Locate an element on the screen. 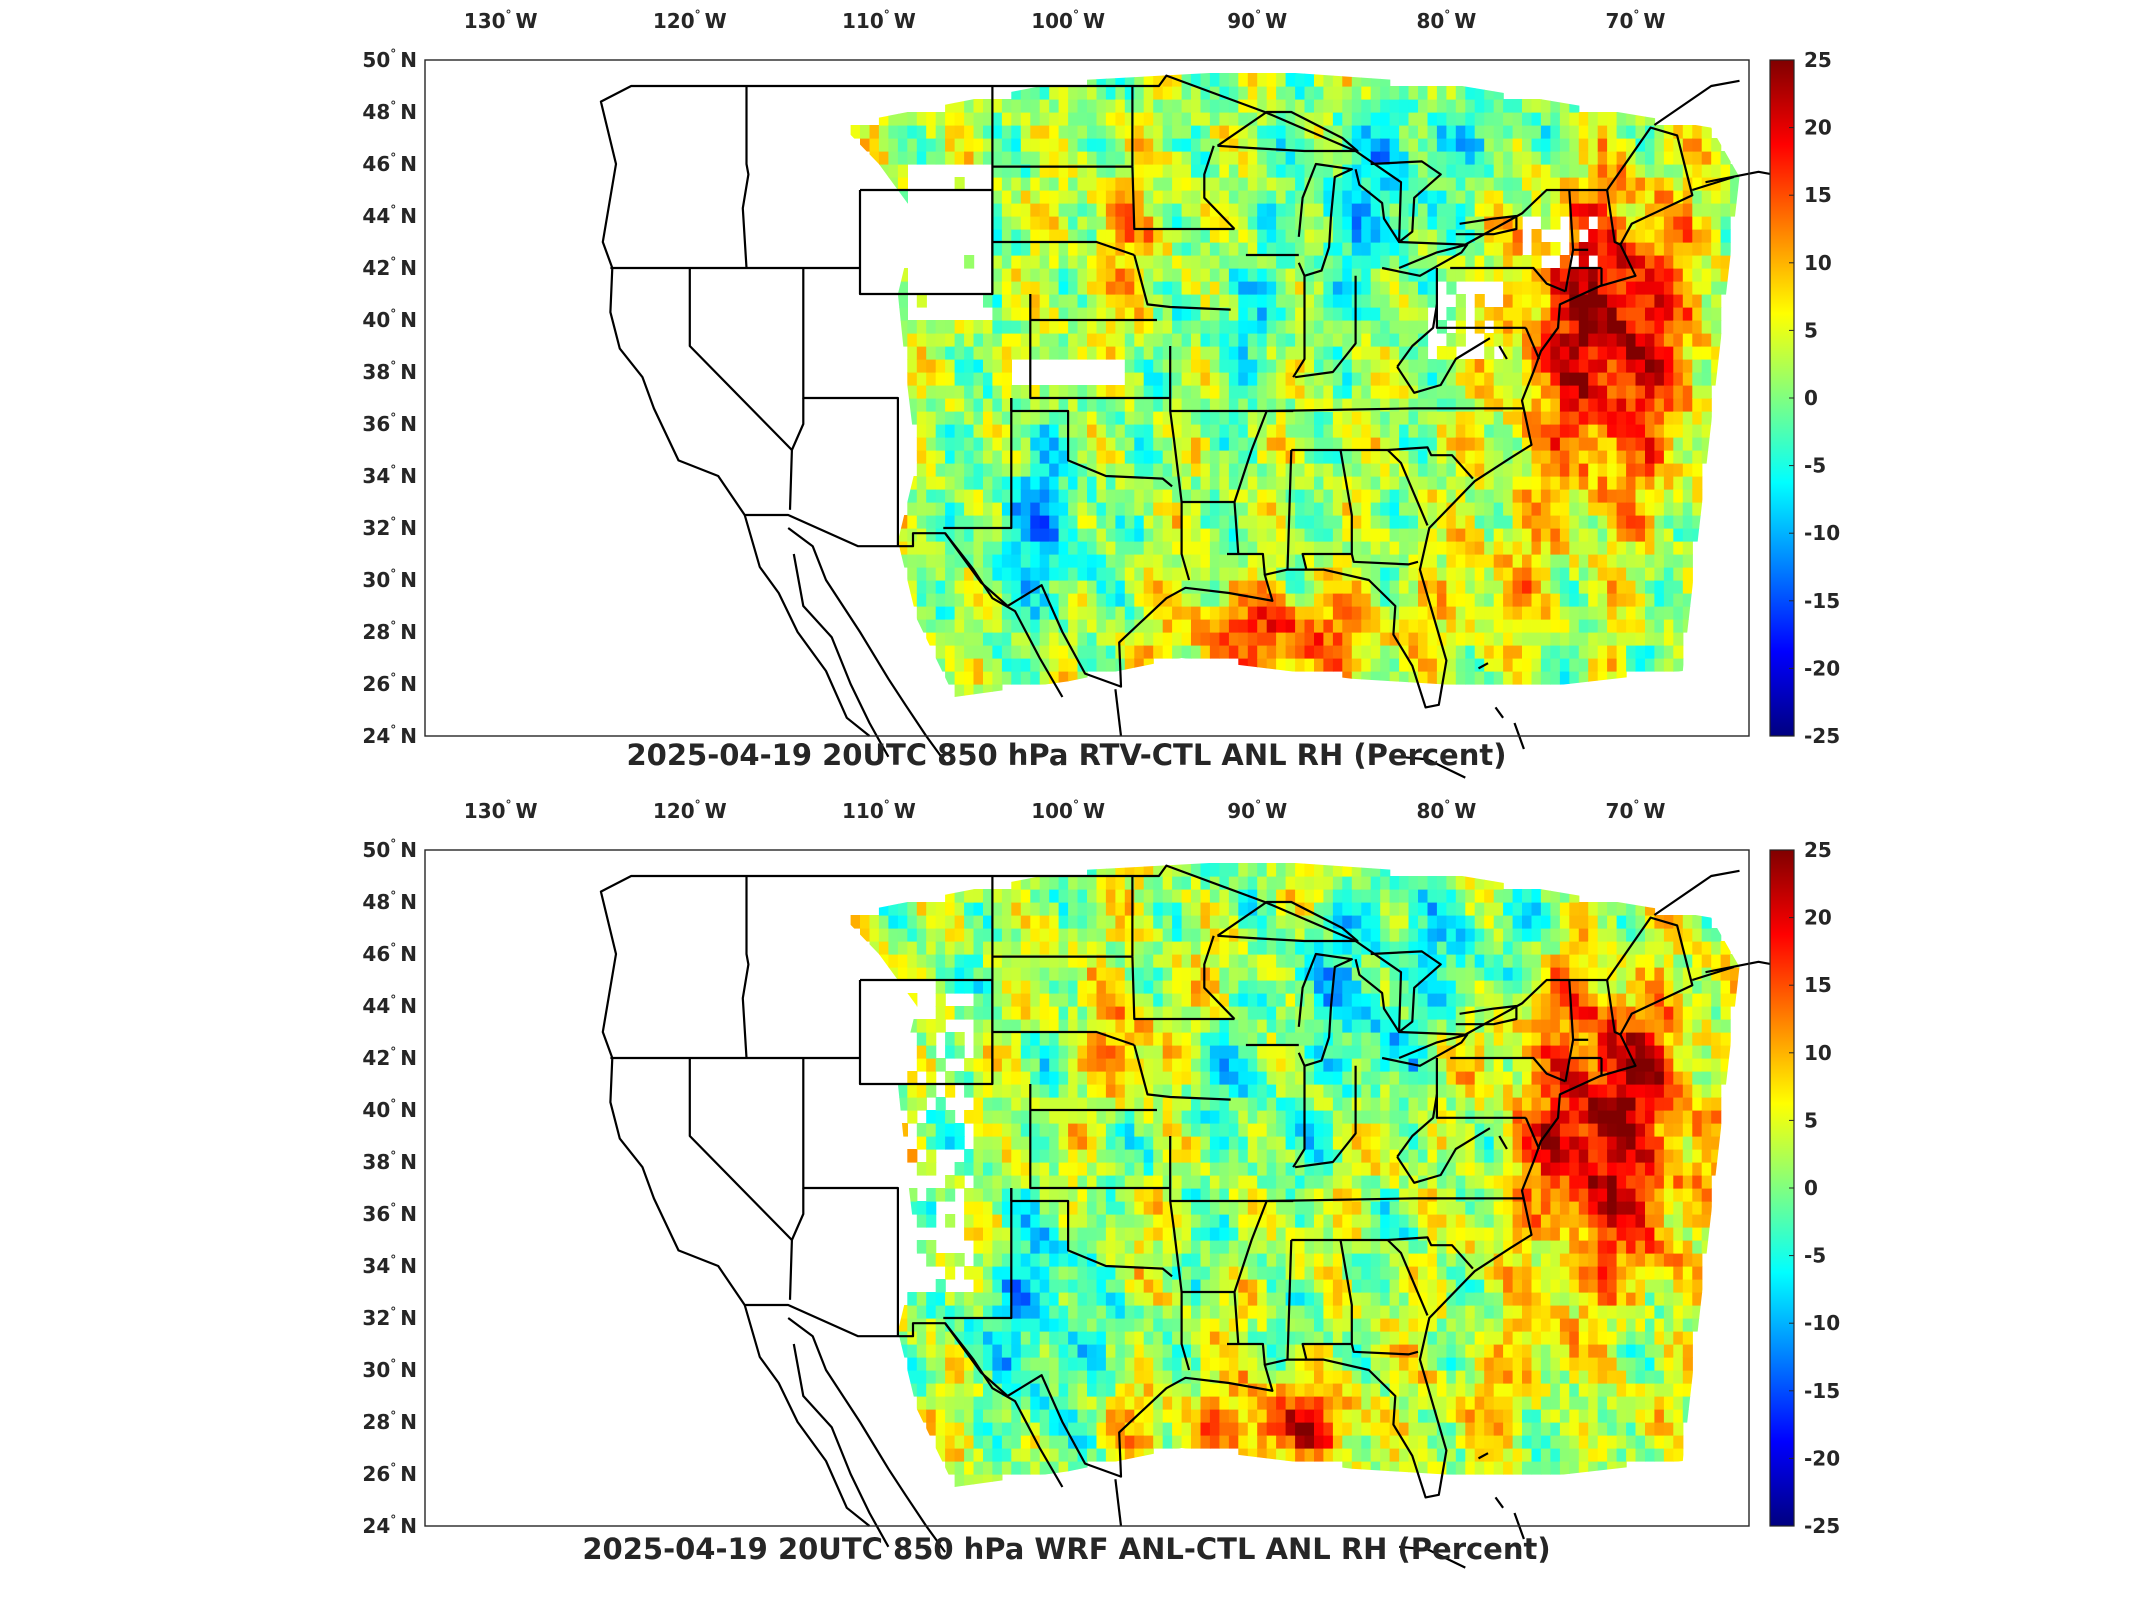 Image resolution: width=2133 pixels, height=1600 pixels. latitude-tick-label: 50° N is located at coordinates (389, 849).